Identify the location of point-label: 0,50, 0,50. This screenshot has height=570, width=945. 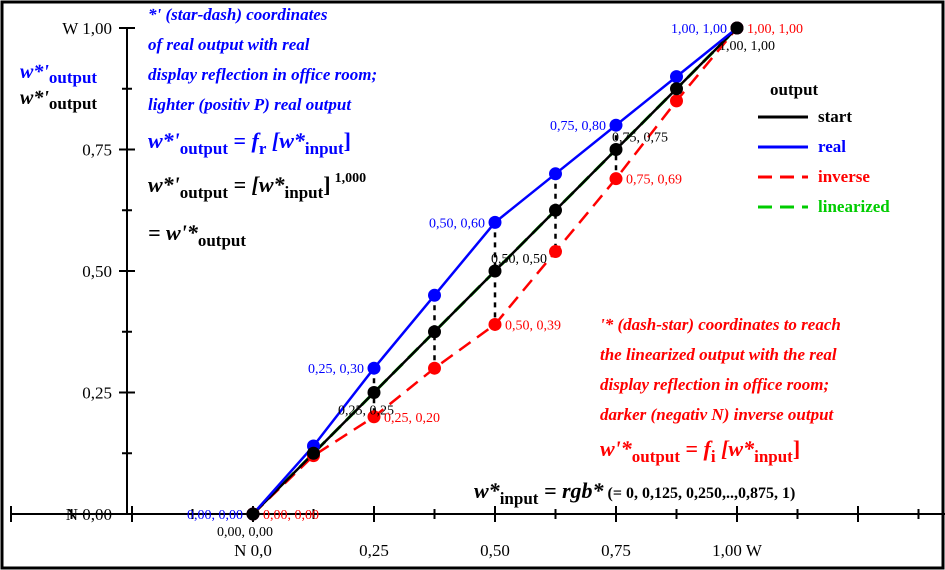
(519, 259).